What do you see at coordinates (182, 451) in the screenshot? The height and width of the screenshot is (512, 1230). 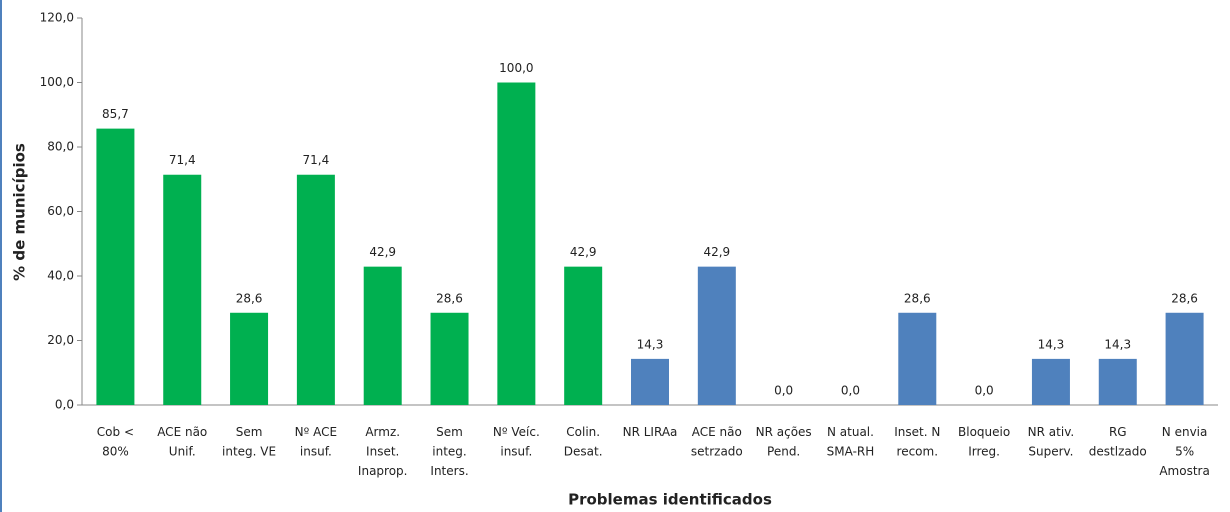 I see `x-tick-label-line: Unif.` at bounding box center [182, 451].